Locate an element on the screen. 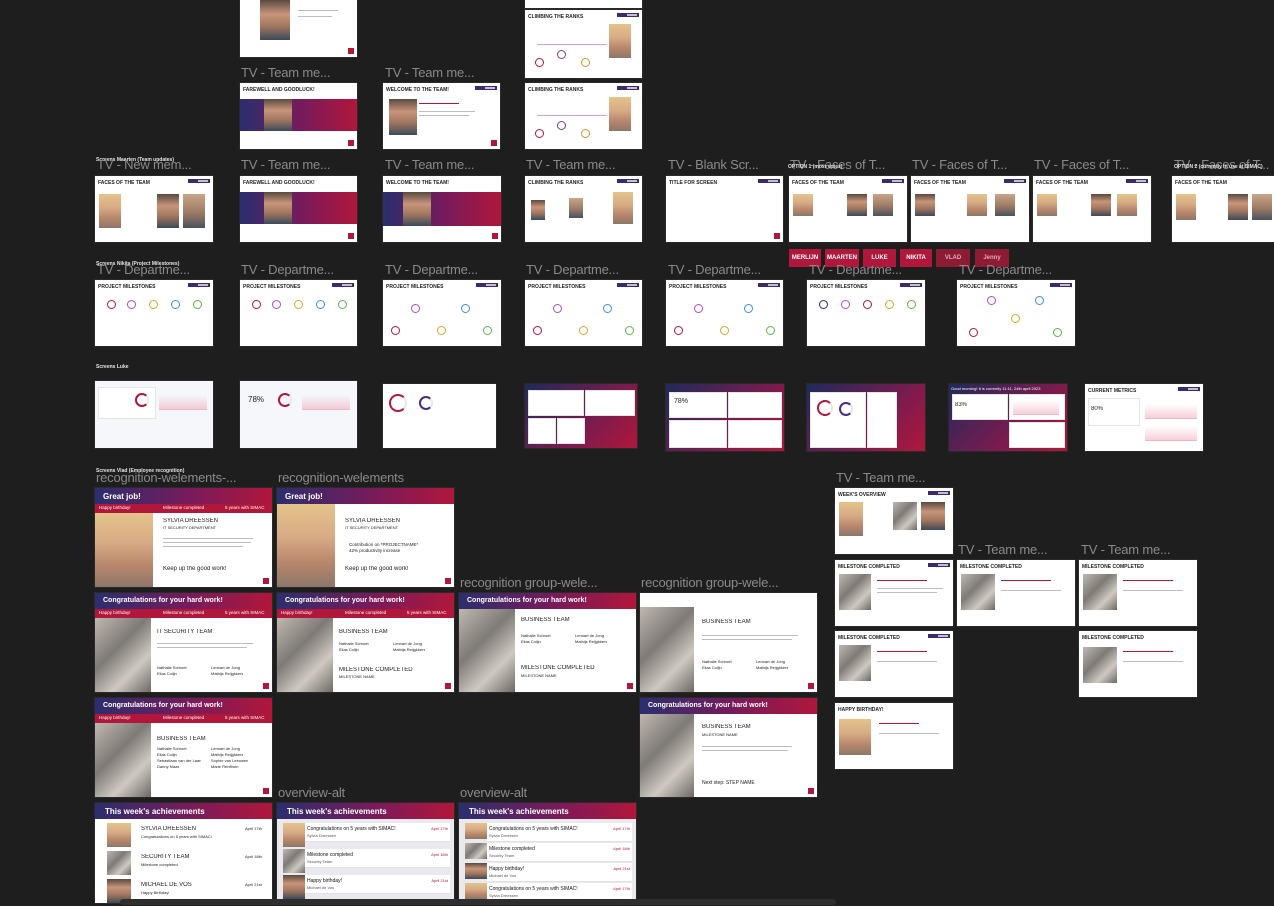 Image resolution: width=1274 pixels, height=906 pixels. slide-farewell-2: FAREWELL AND GOODLUCK! is located at coordinates (298, 209).